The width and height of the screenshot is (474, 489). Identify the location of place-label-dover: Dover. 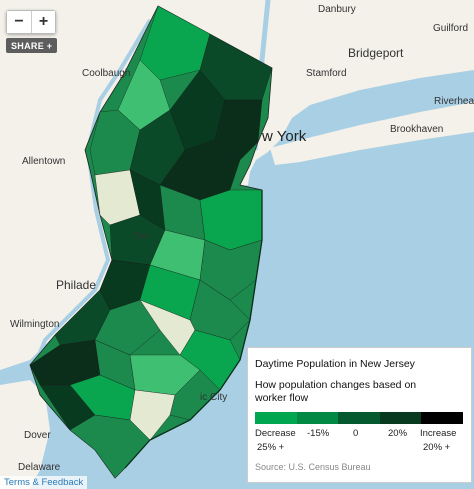
(37, 435).